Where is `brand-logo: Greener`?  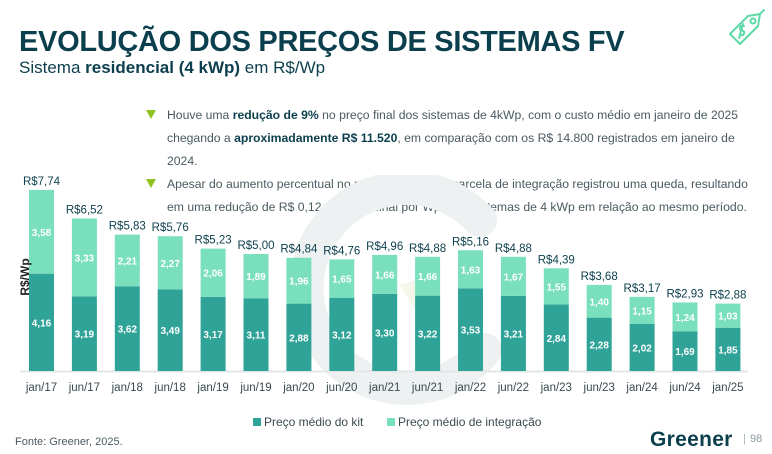
brand-logo: Greener is located at coordinates (691, 439).